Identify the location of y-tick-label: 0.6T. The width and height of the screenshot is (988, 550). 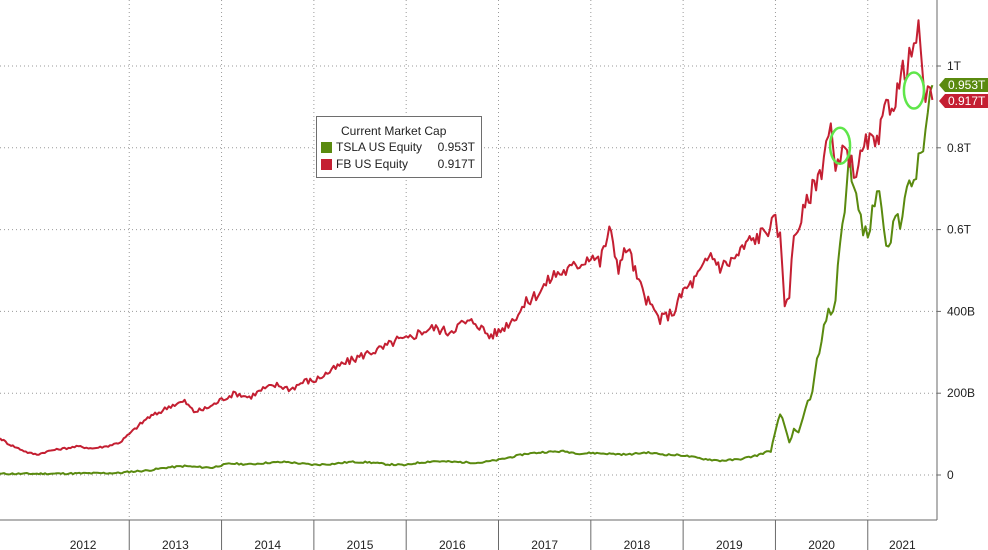
(959, 230).